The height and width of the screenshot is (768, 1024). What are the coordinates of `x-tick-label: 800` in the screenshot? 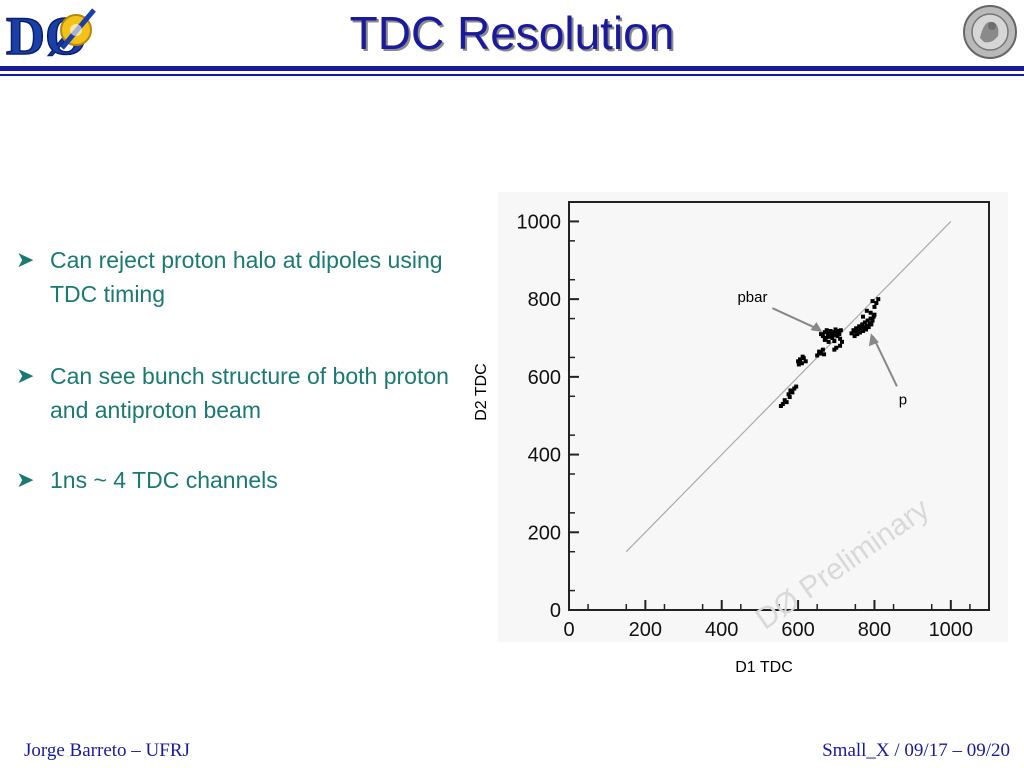 It's located at (874, 630).